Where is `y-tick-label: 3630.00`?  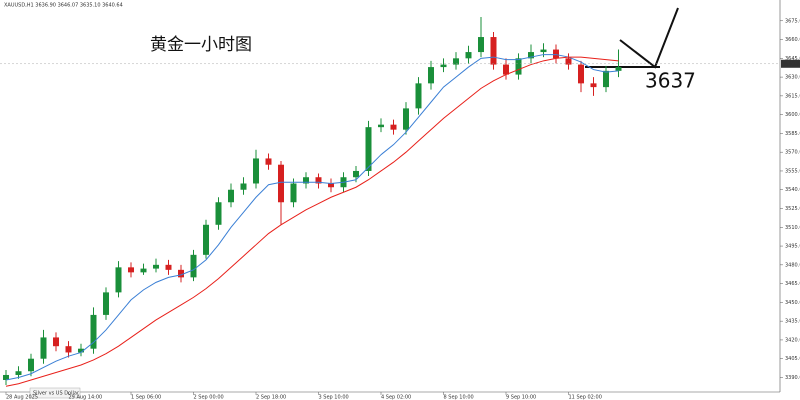
y-tick-label: 3630.00 is located at coordinates (792, 78).